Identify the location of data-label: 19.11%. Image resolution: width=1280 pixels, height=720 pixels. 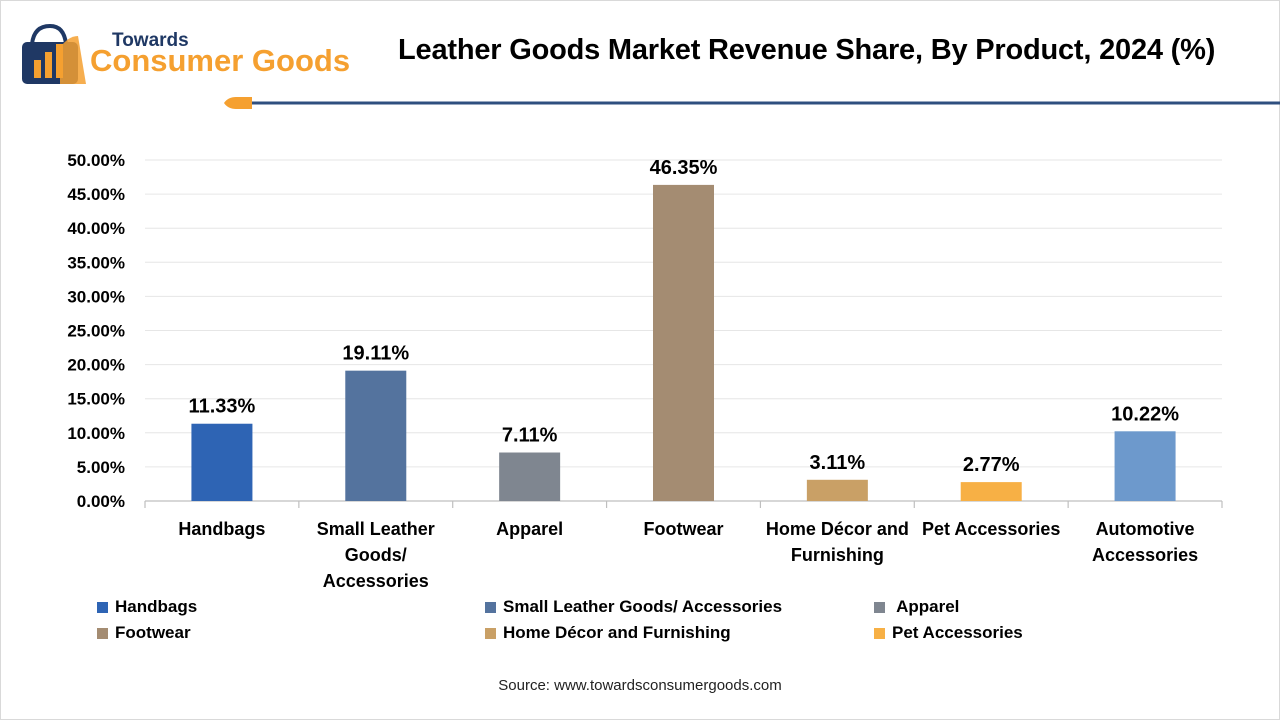
(375, 354).